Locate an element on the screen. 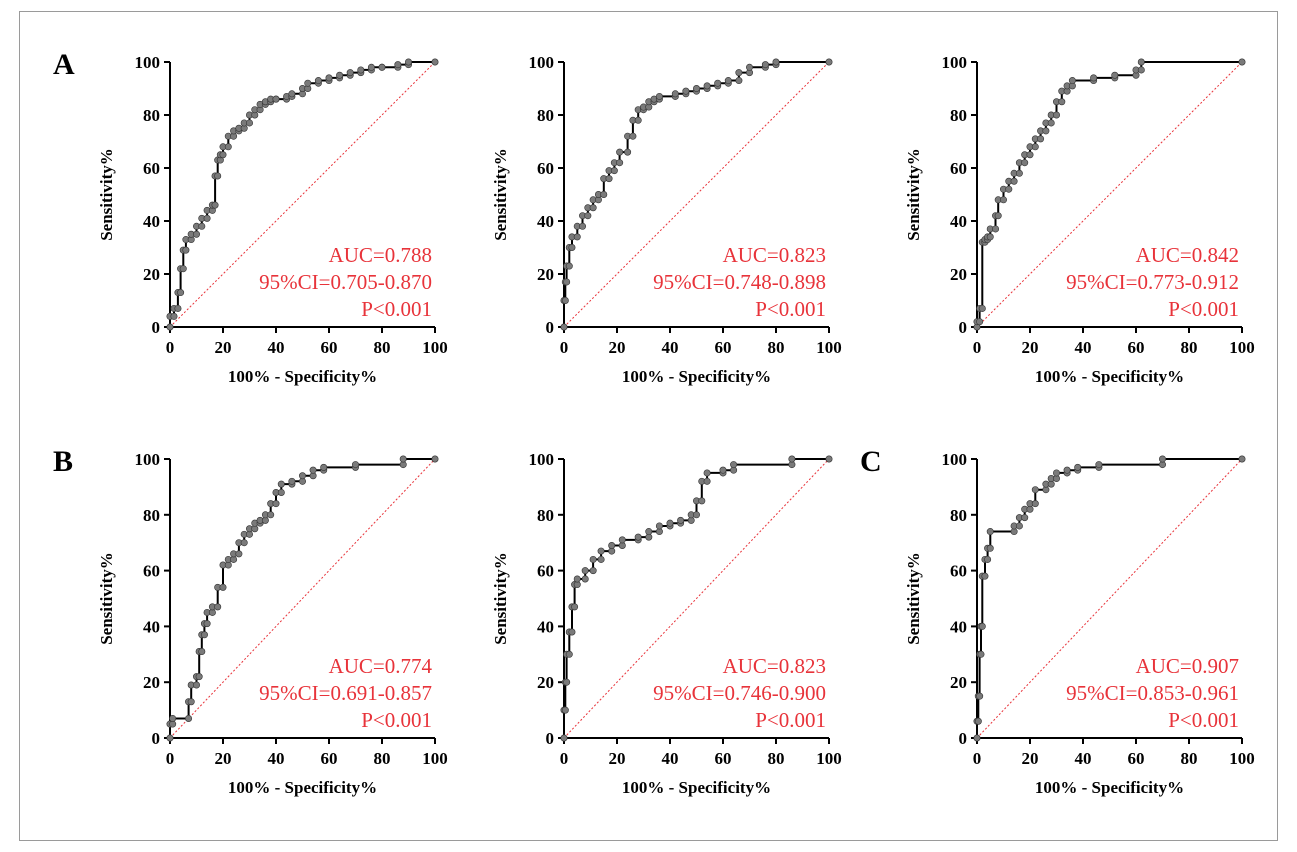 Image resolution: width=1297 pixels, height=852 pixels. x-axis-title: 100% - Specificity% is located at coordinates (302, 376).